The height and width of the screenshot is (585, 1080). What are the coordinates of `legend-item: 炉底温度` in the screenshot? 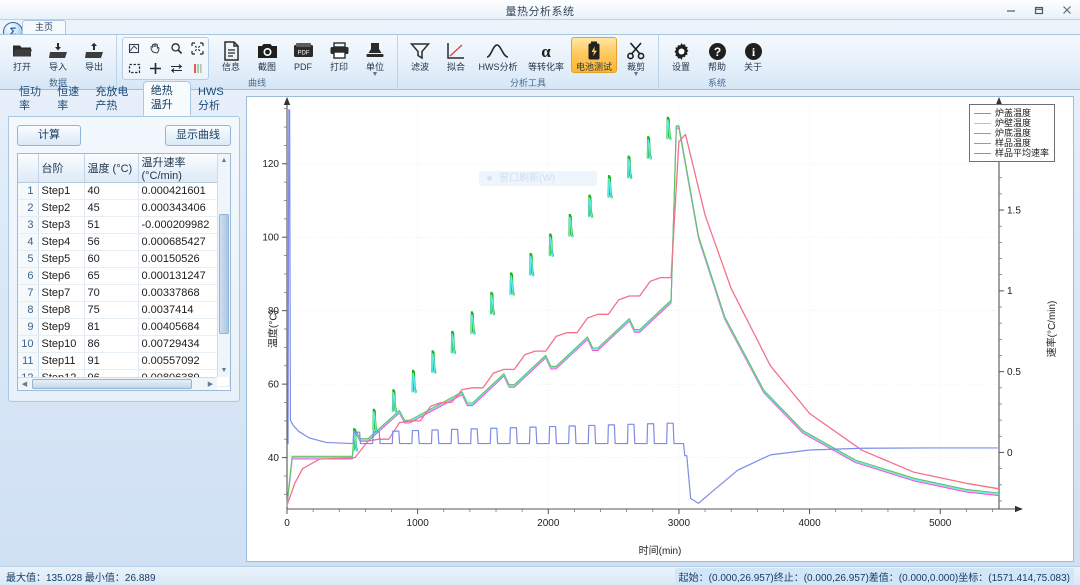 It's located at (1011, 133).